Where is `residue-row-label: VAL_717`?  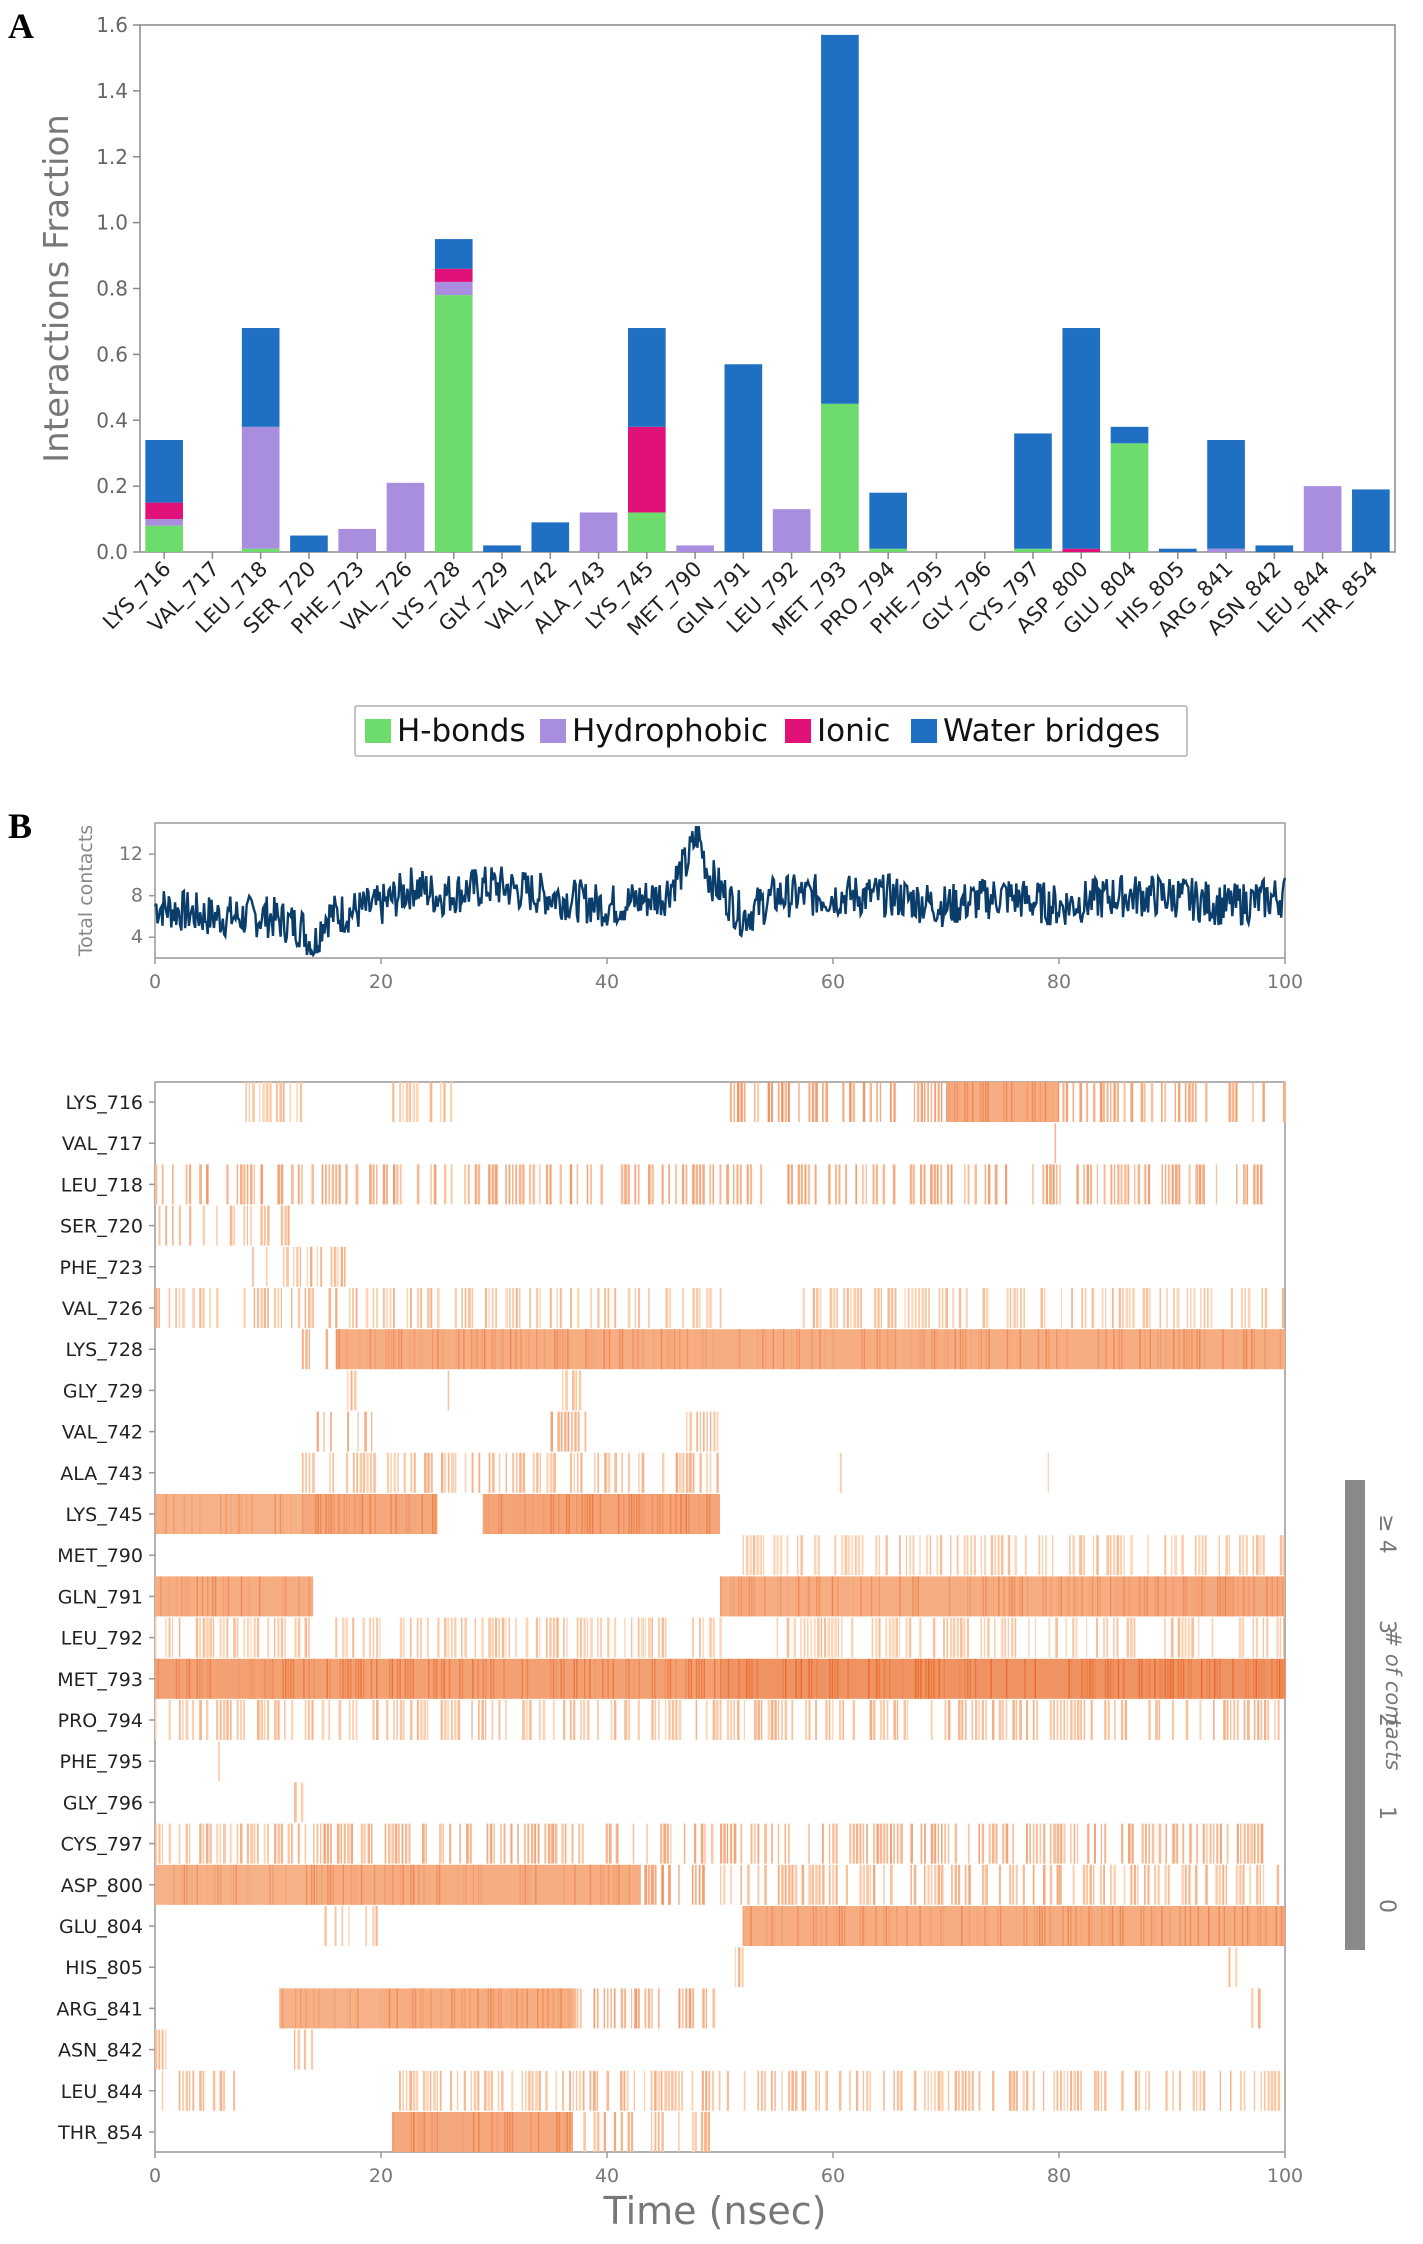
residue-row-label: VAL_717 is located at coordinates (102, 1144).